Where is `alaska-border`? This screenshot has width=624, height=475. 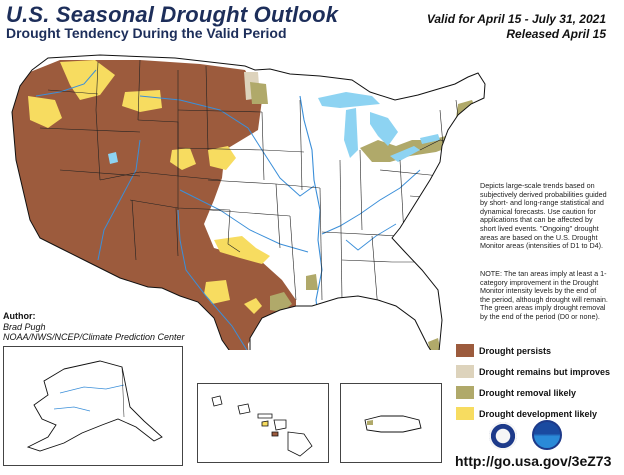 alaska-border is located at coordinates (123, 392).